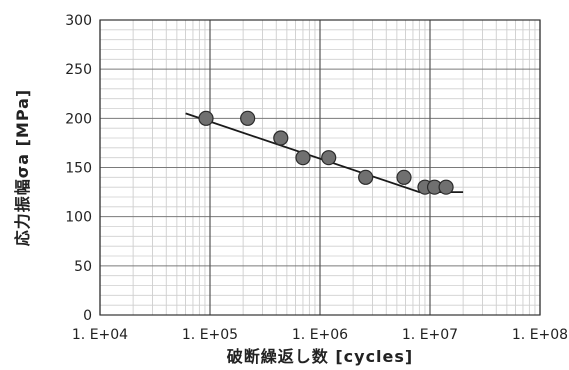 Image resolution: width=569 pixels, height=370 pixels. I want to click on y-tick-label: 100, so click(78, 218).